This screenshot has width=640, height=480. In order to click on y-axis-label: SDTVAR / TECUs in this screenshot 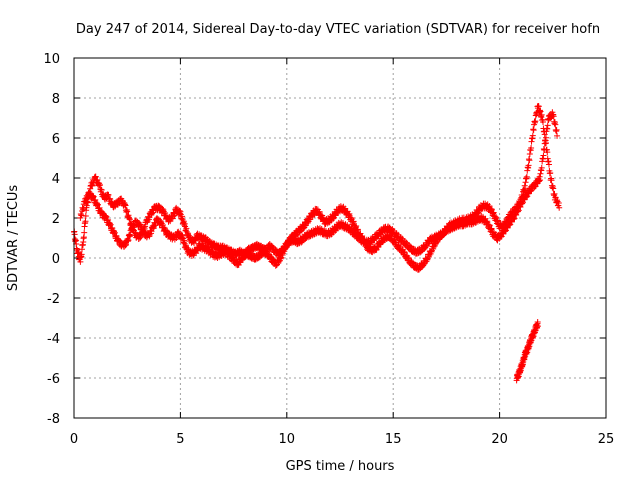, I will do `click(13, 238)`.